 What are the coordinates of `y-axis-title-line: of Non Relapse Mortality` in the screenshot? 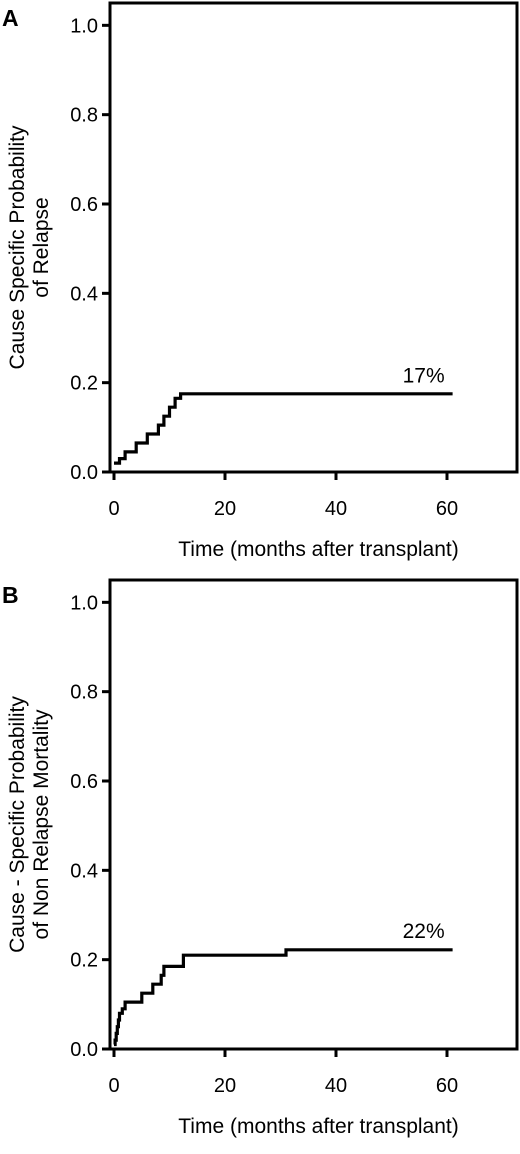 It's located at (41, 824).